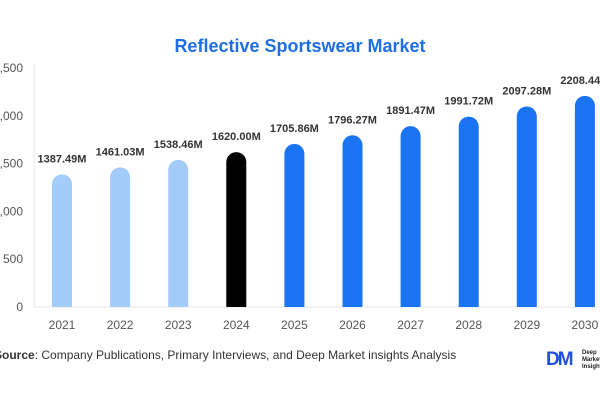 This screenshot has height=400, width=600. Describe the element at coordinates (17, 355) in the screenshot. I see `source-label: Source` at that location.